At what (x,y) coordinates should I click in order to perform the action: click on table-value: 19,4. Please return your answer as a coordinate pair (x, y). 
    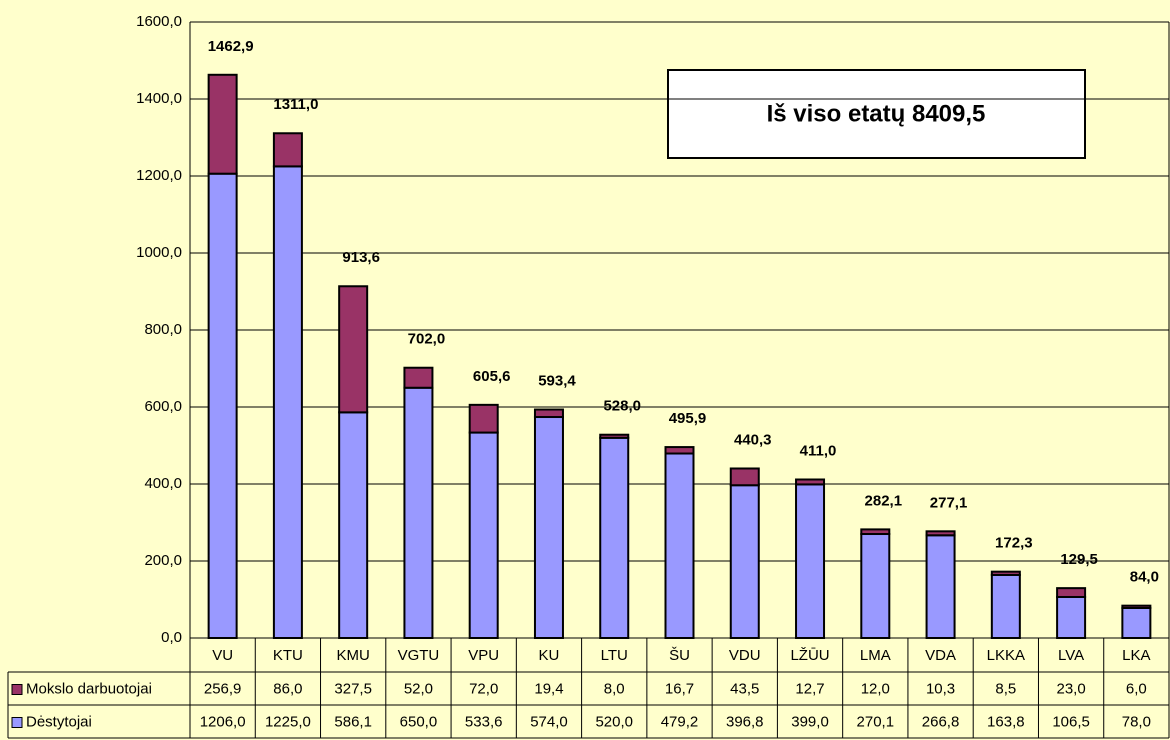
    Looking at the image, I should click on (548, 688).